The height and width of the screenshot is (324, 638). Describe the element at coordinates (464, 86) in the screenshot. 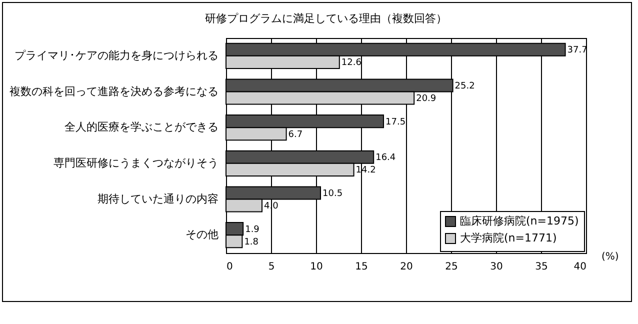

I see `data-label: 25.2` at that location.